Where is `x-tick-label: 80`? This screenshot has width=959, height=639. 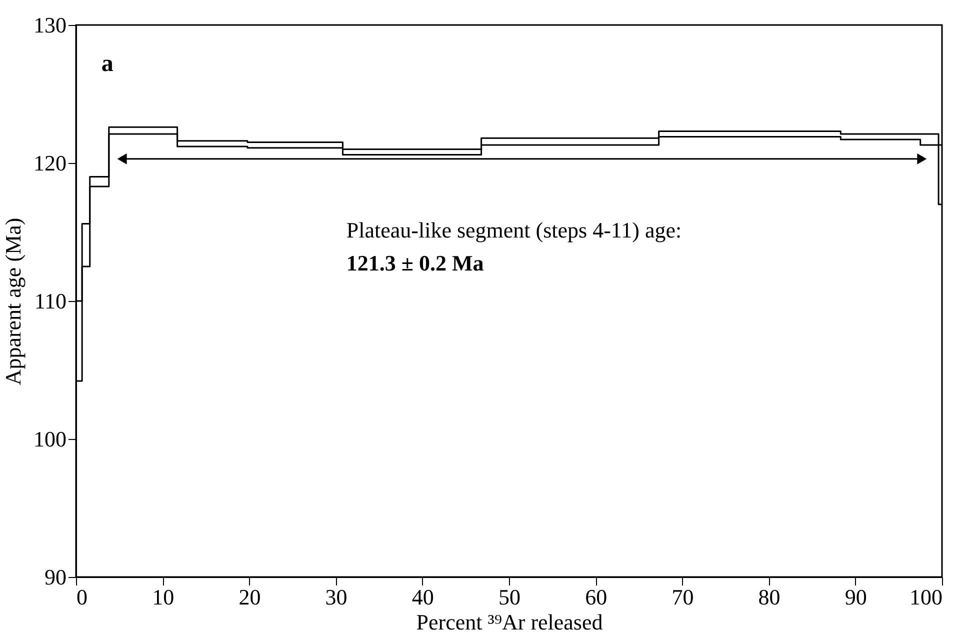
x-tick-label: 80 is located at coordinates (769, 597).